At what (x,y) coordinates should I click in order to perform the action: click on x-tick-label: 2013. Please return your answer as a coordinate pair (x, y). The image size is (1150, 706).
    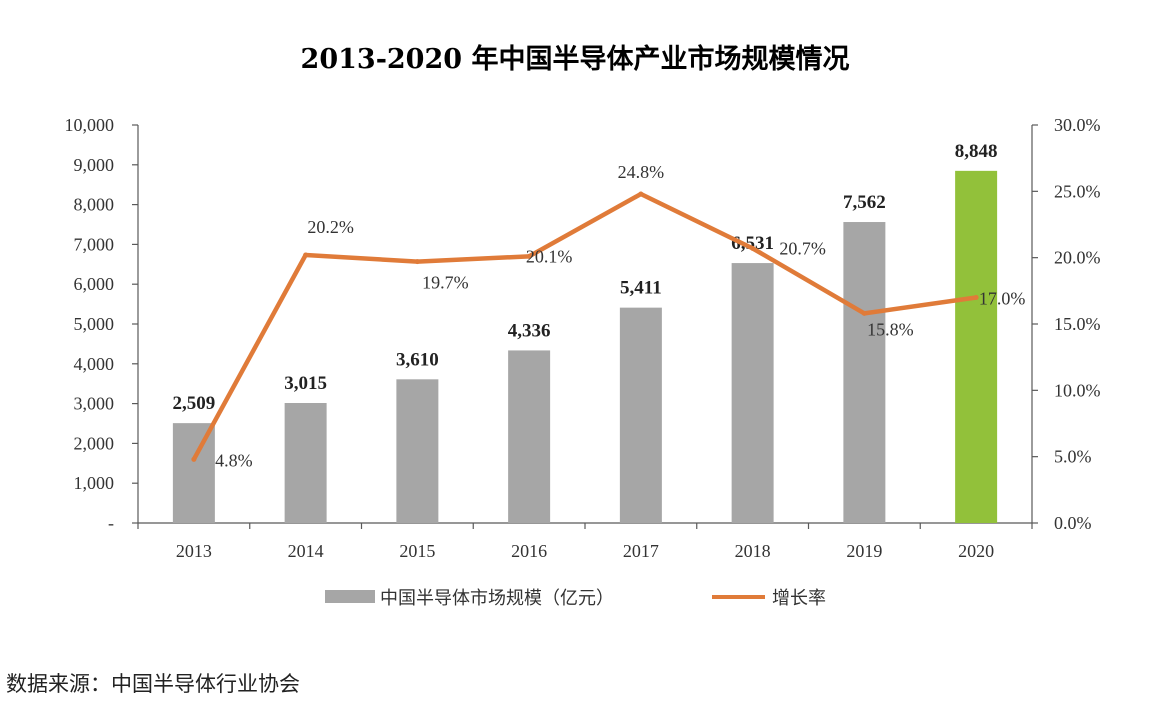
    Looking at the image, I should click on (194, 551).